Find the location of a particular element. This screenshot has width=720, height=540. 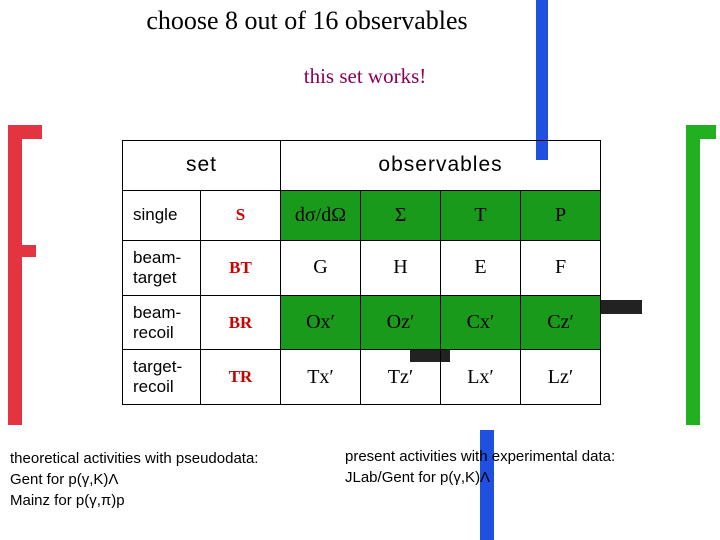

observable: Lx′ is located at coordinates (481, 377).